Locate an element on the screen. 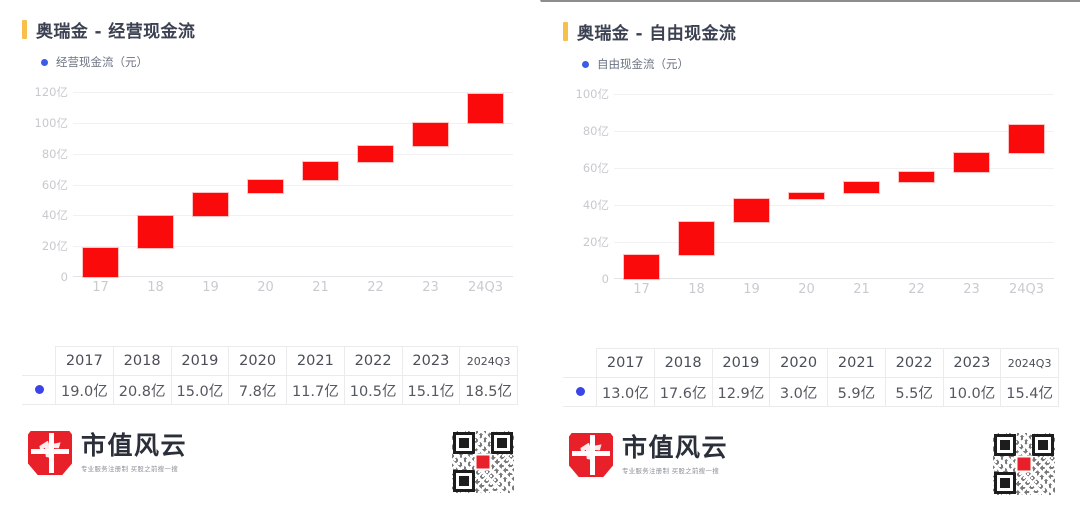 This screenshot has height=506, width=1080. legend-label: 自由现金流（元） is located at coordinates (643, 64).